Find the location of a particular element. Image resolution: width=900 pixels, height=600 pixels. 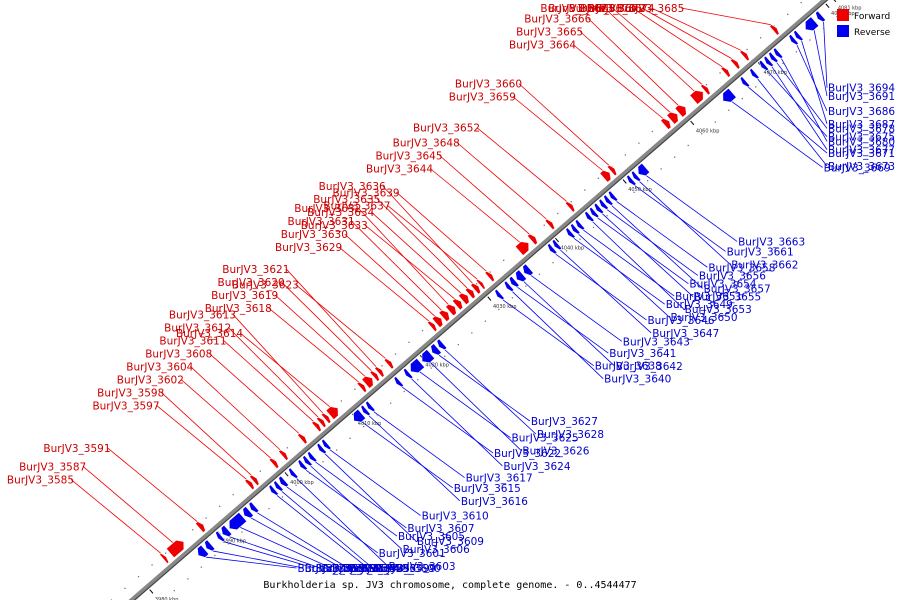

gene-label-burjv3_3694: BurJV3_3694 is located at coordinates (861, 89).